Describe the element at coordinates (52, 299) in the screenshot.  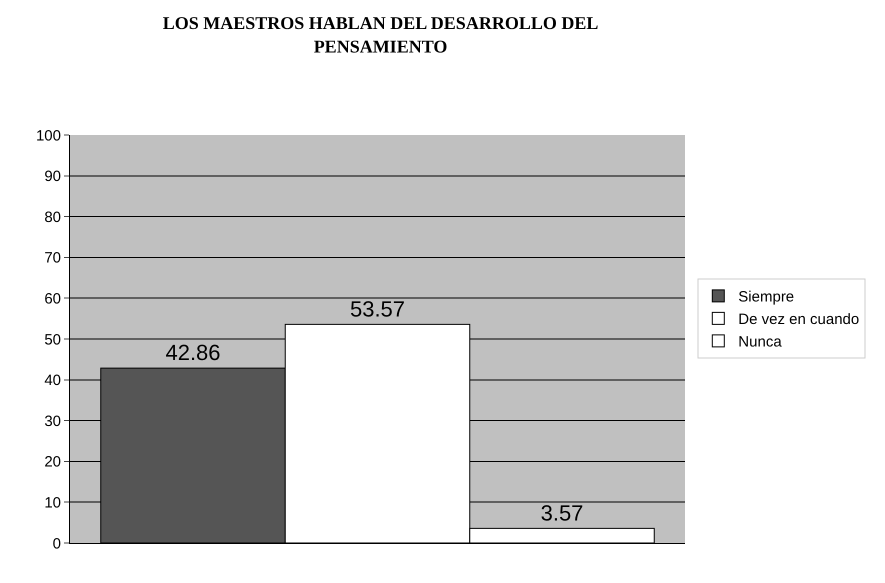
I see `y-tick-label: 60` at that location.